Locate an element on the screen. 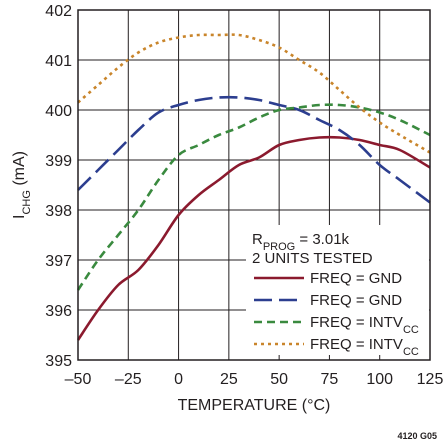 The height and width of the screenshot is (444, 444). y-tick-label: 397 is located at coordinates (58, 261).